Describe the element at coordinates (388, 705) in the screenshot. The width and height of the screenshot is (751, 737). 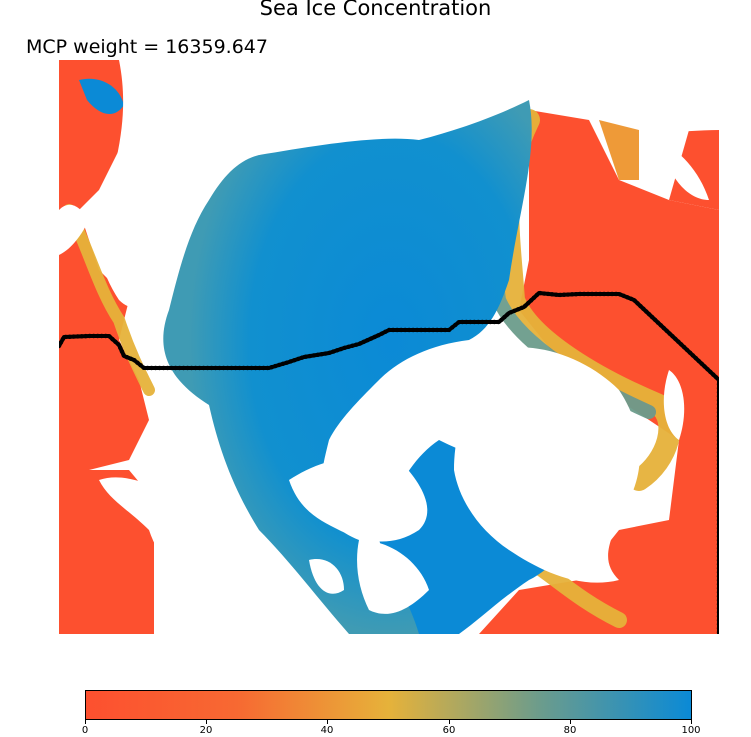
I see `colorbar` at that location.